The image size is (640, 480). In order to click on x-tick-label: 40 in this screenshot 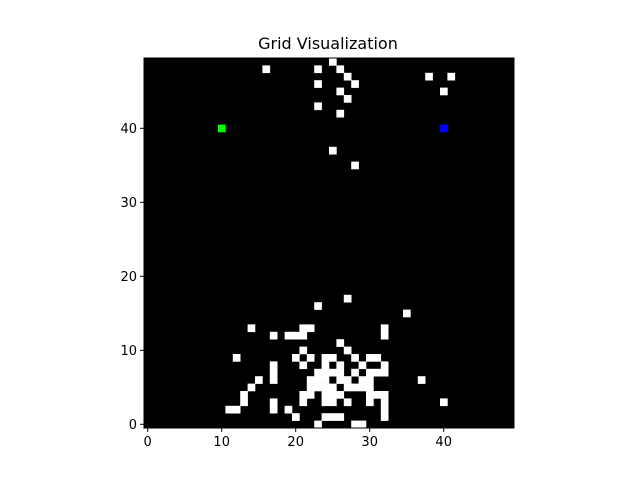, I will do `click(443, 442)`.